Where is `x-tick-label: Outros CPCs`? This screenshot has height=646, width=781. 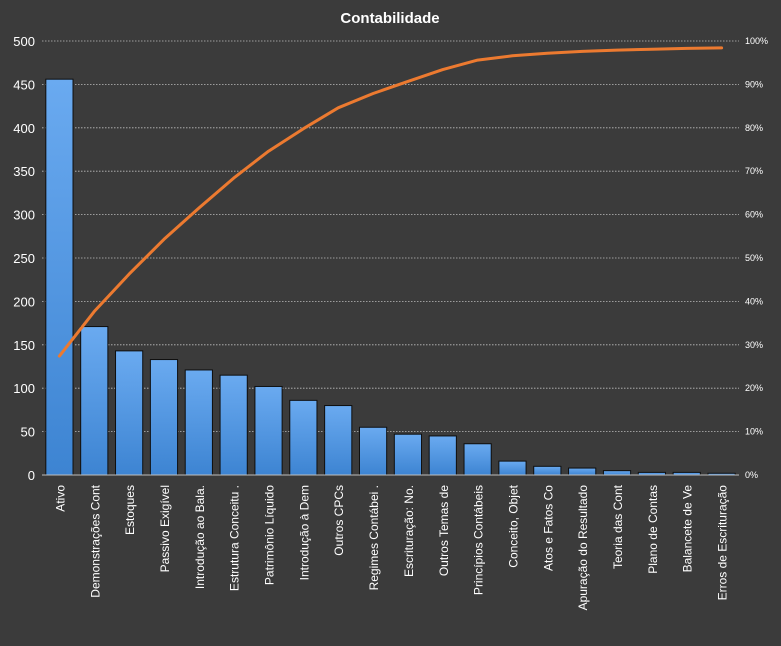 x-tick-label: Outros CPCs is located at coordinates (339, 520).